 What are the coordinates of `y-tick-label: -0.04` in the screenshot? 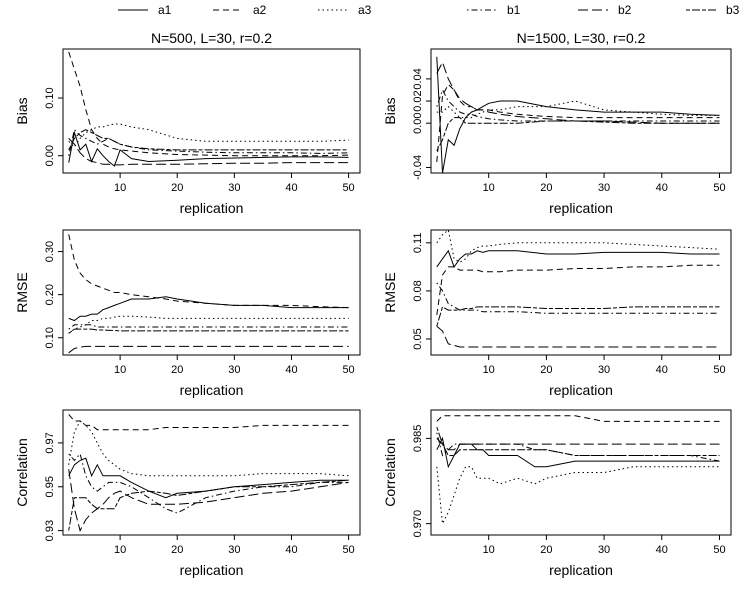 It's located at (418, 167).